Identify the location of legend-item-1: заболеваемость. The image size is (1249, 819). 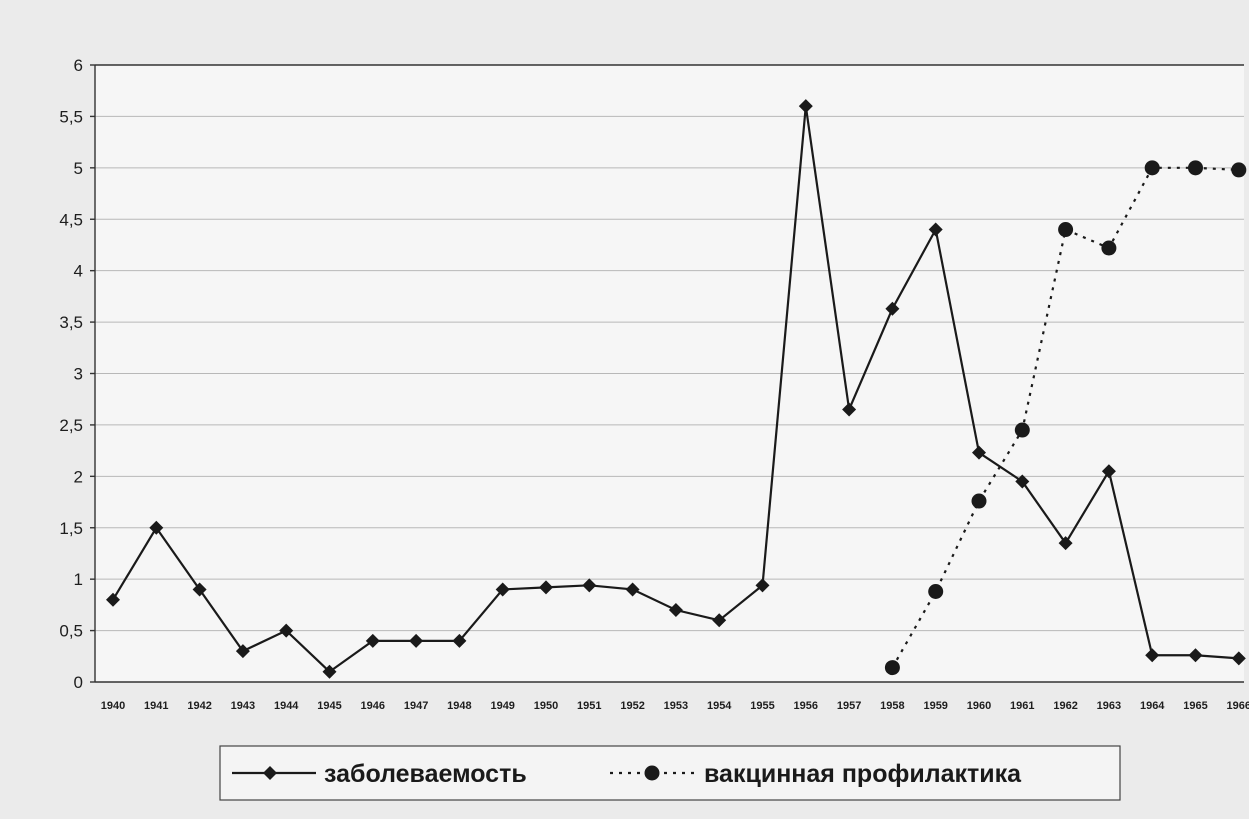
(379, 774).